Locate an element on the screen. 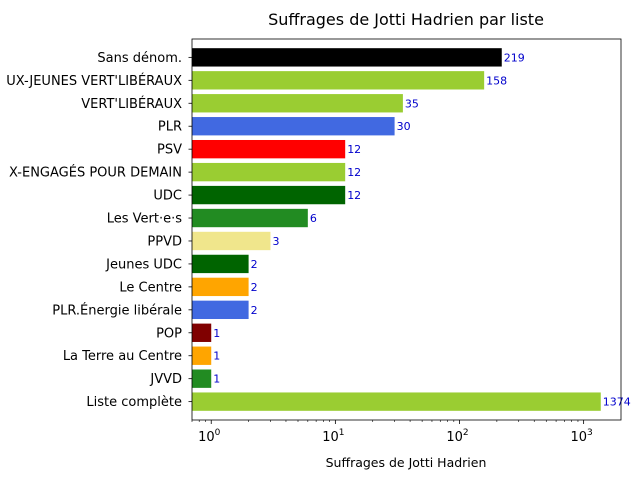  category-label: Sans dénom. is located at coordinates (139, 58).